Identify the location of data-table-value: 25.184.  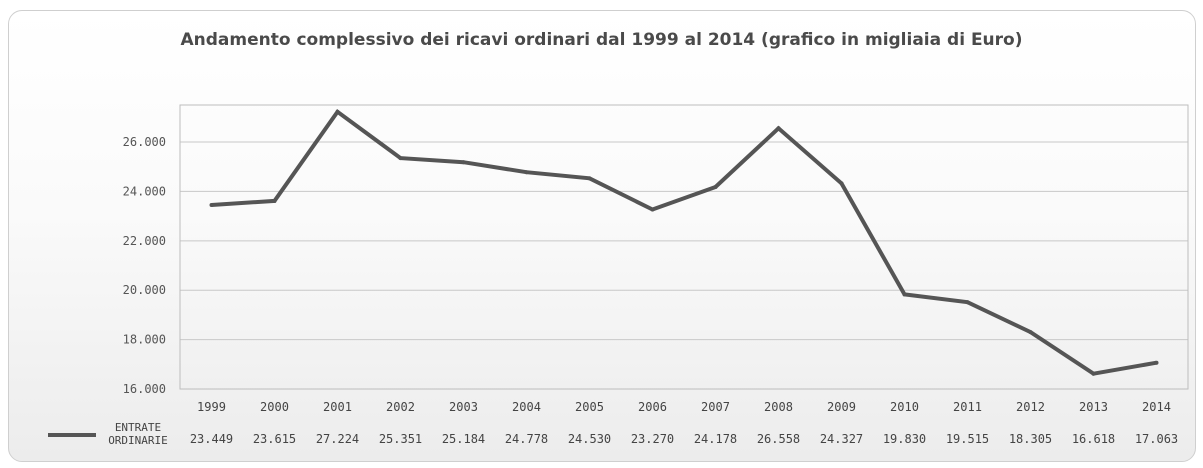
(463, 439).